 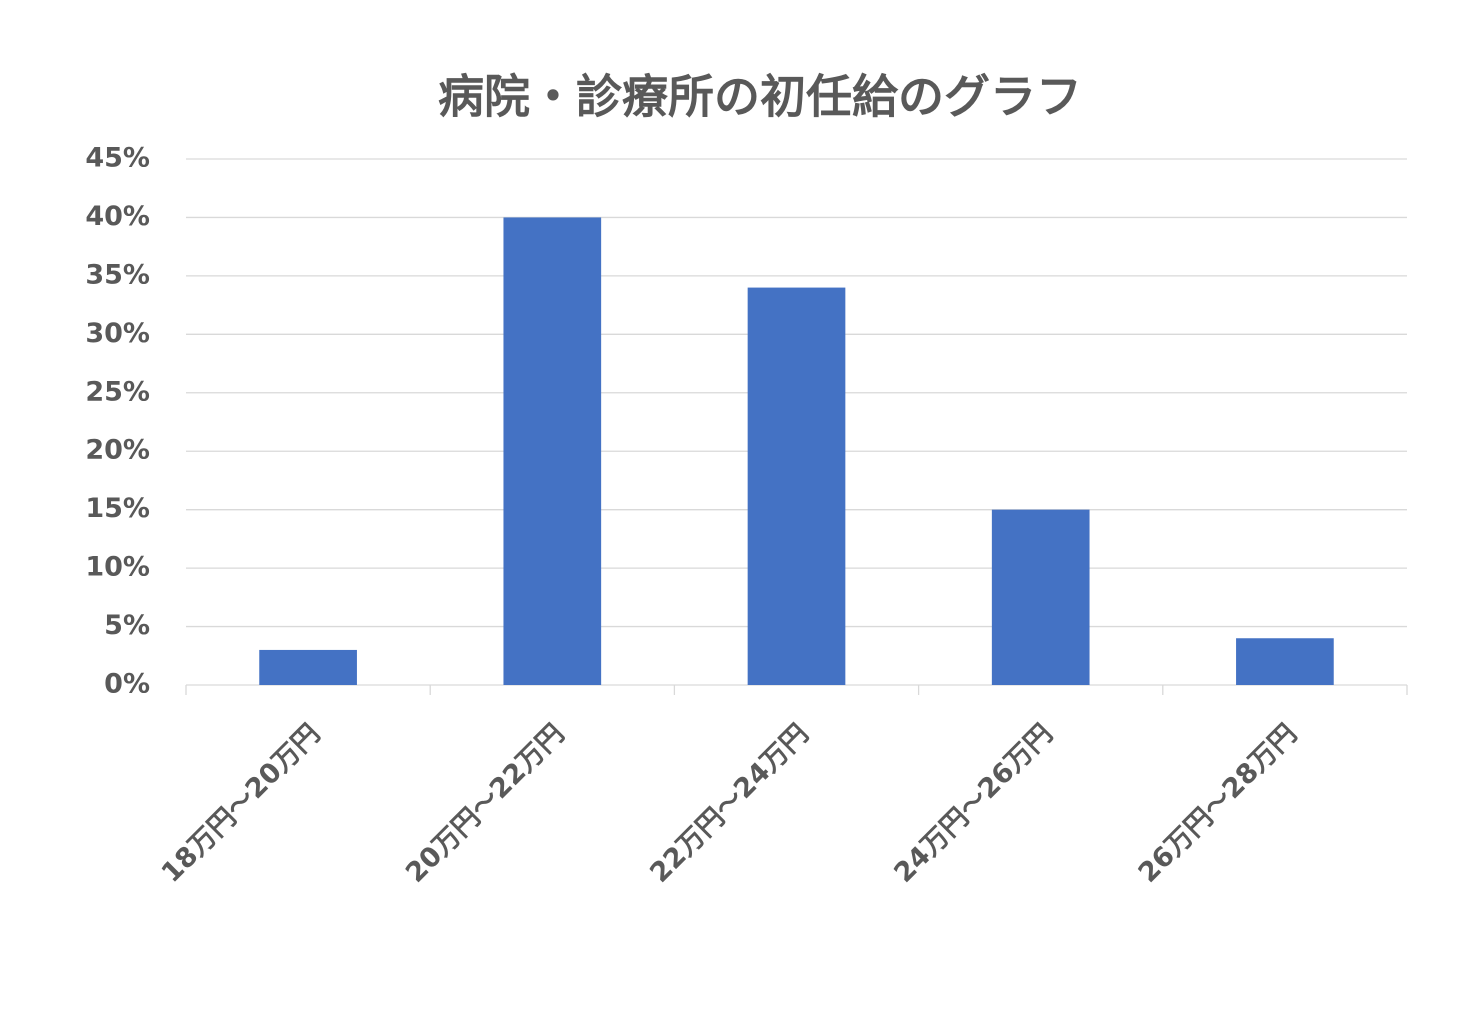 I want to click on y-tick-label: 5%, so click(x=127, y=625).